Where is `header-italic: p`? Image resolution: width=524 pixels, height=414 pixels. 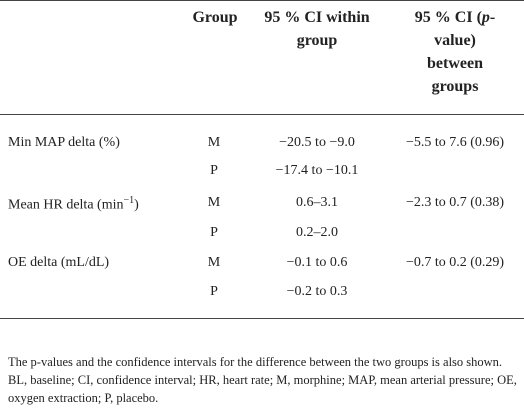 header-italic: p is located at coordinates (485, 17).